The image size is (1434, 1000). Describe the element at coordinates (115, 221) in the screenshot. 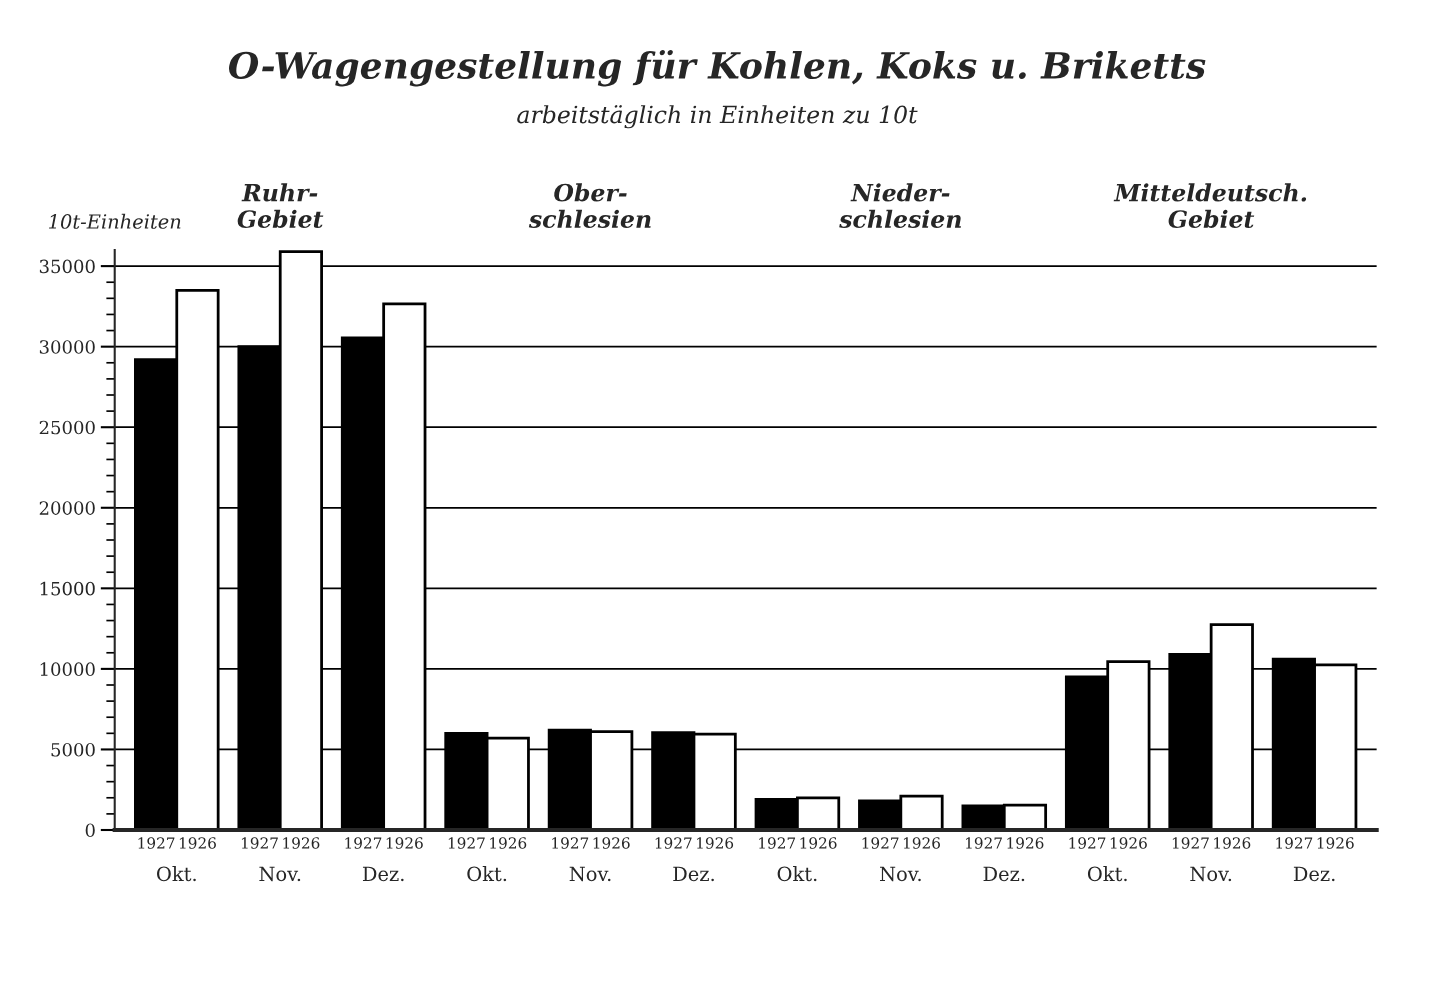

I see `y-axis-title: 10t-Einheiten` at that location.